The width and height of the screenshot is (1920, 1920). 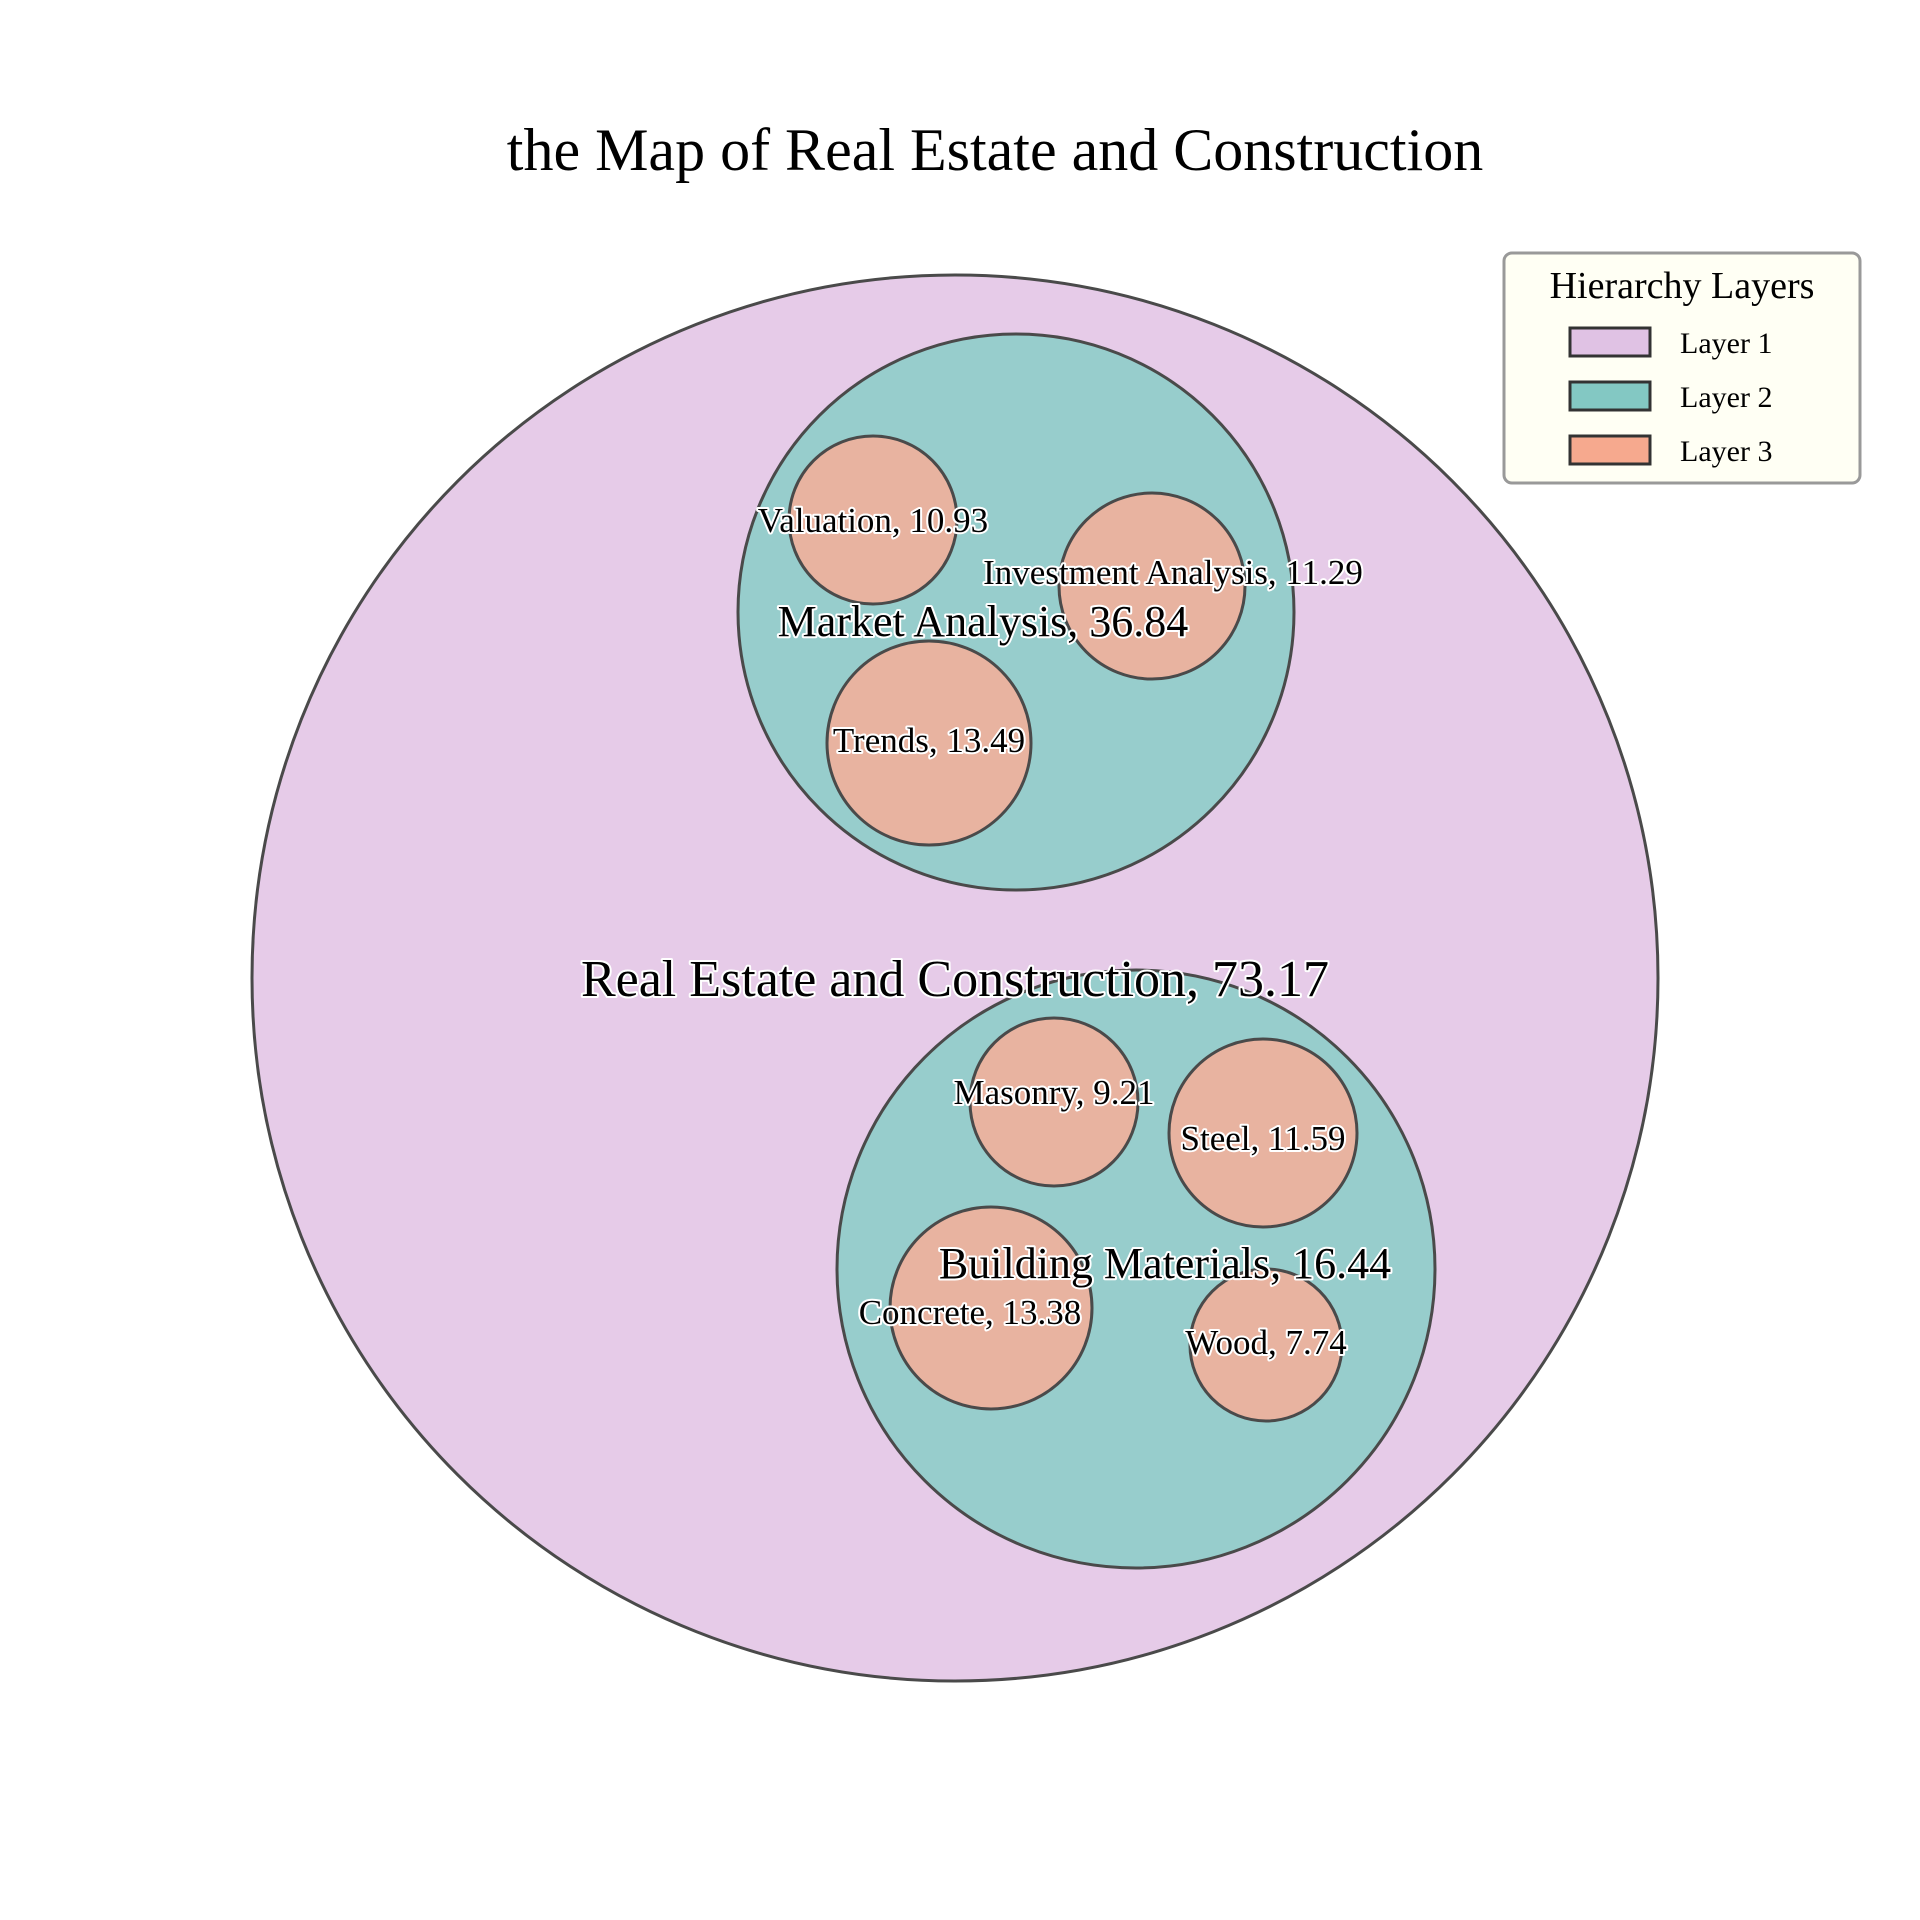 I want to click on label-trends: Trends, 13.49, so click(x=929, y=740).